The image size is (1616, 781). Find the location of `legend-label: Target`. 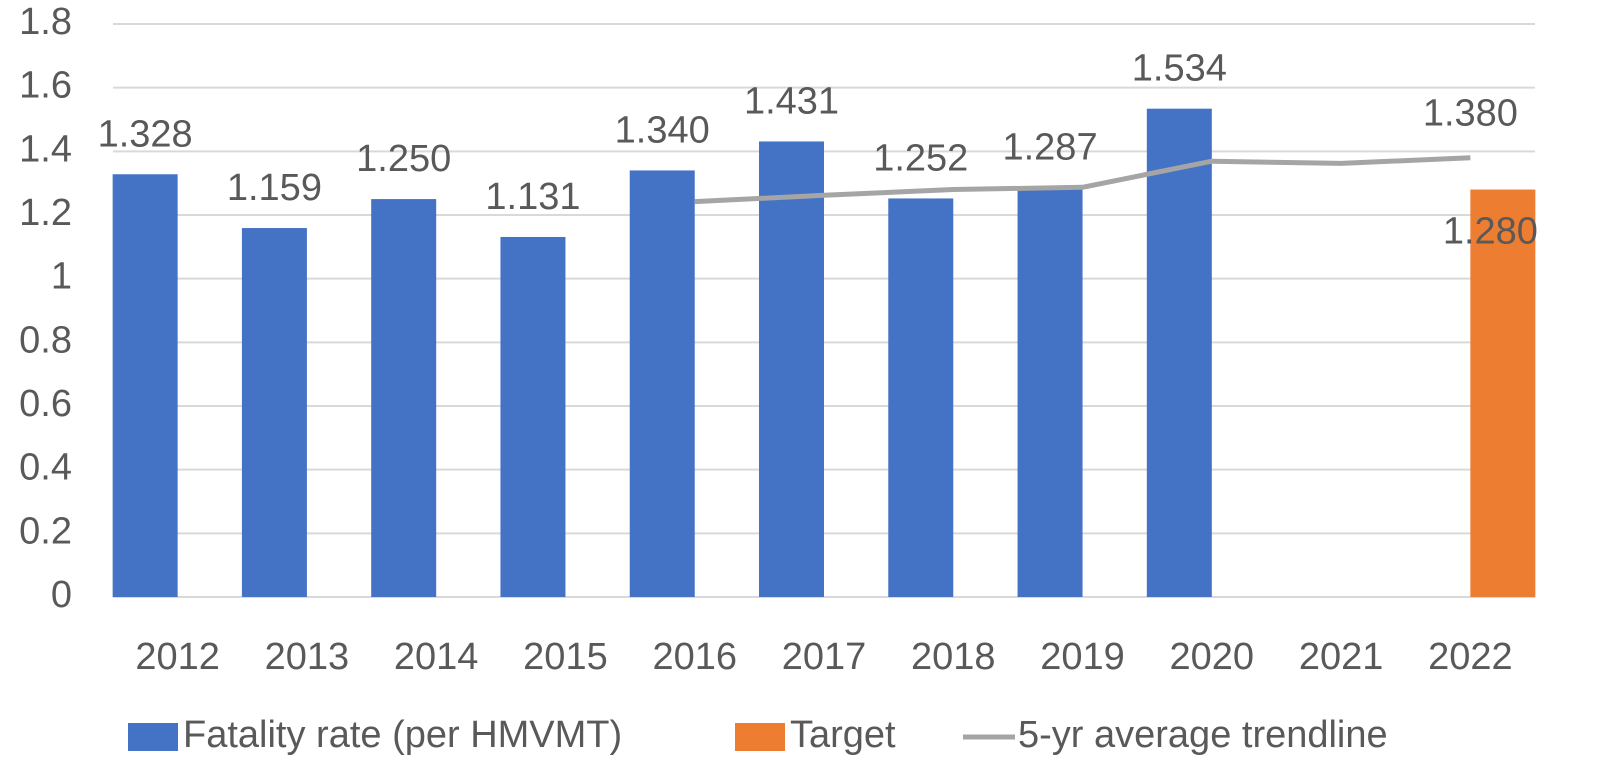

legend-label: Target is located at coordinates (843, 735).